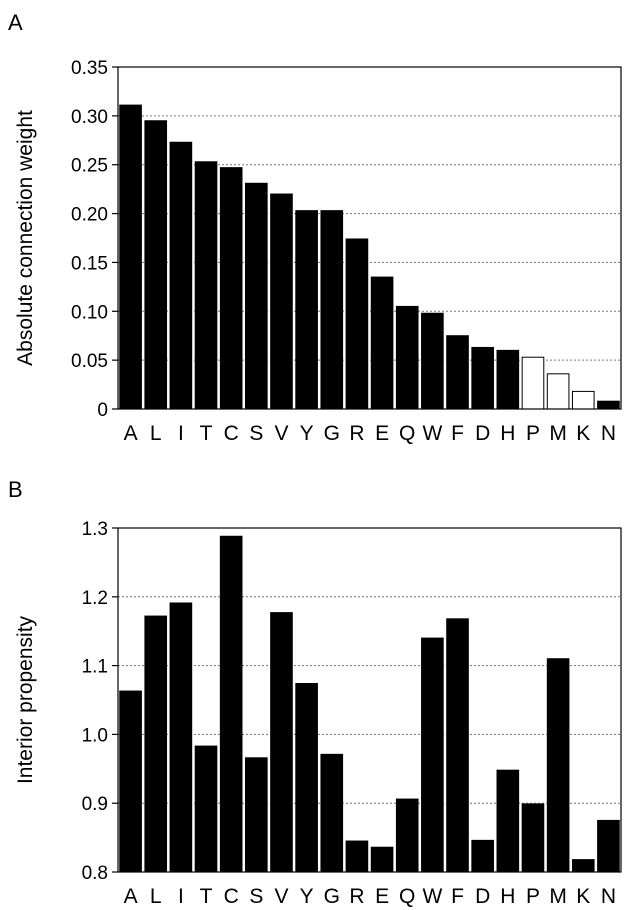 This screenshot has height=910, width=629. What do you see at coordinates (25, 238) in the screenshot?
I see `y-axis-label: Absolute connection weight` at bounding box center [25, 238].